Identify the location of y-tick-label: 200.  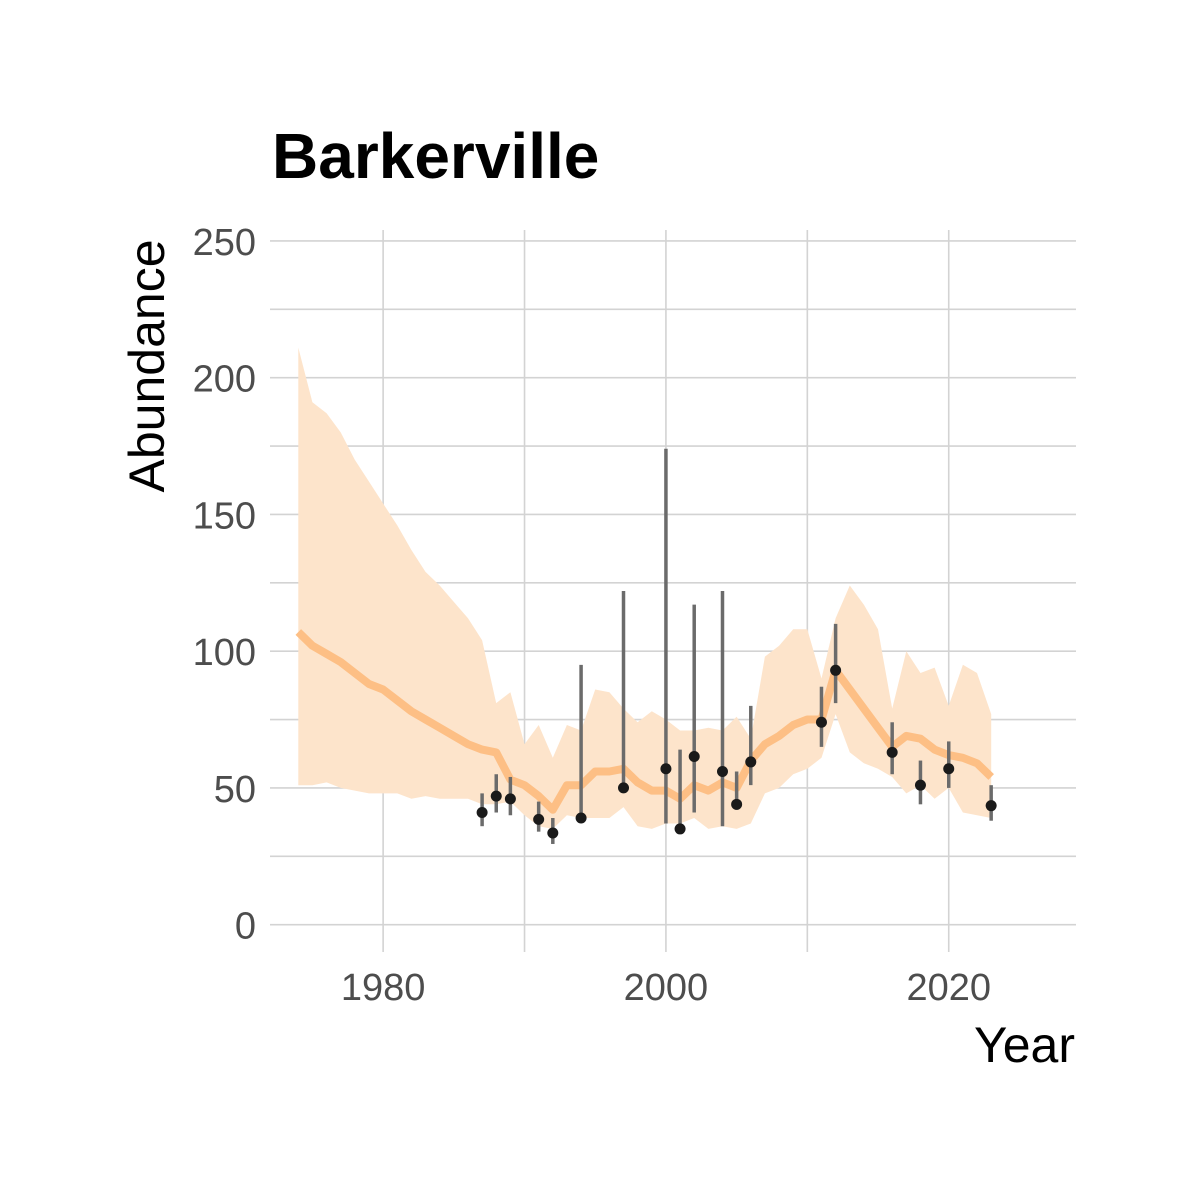
(224, 380).